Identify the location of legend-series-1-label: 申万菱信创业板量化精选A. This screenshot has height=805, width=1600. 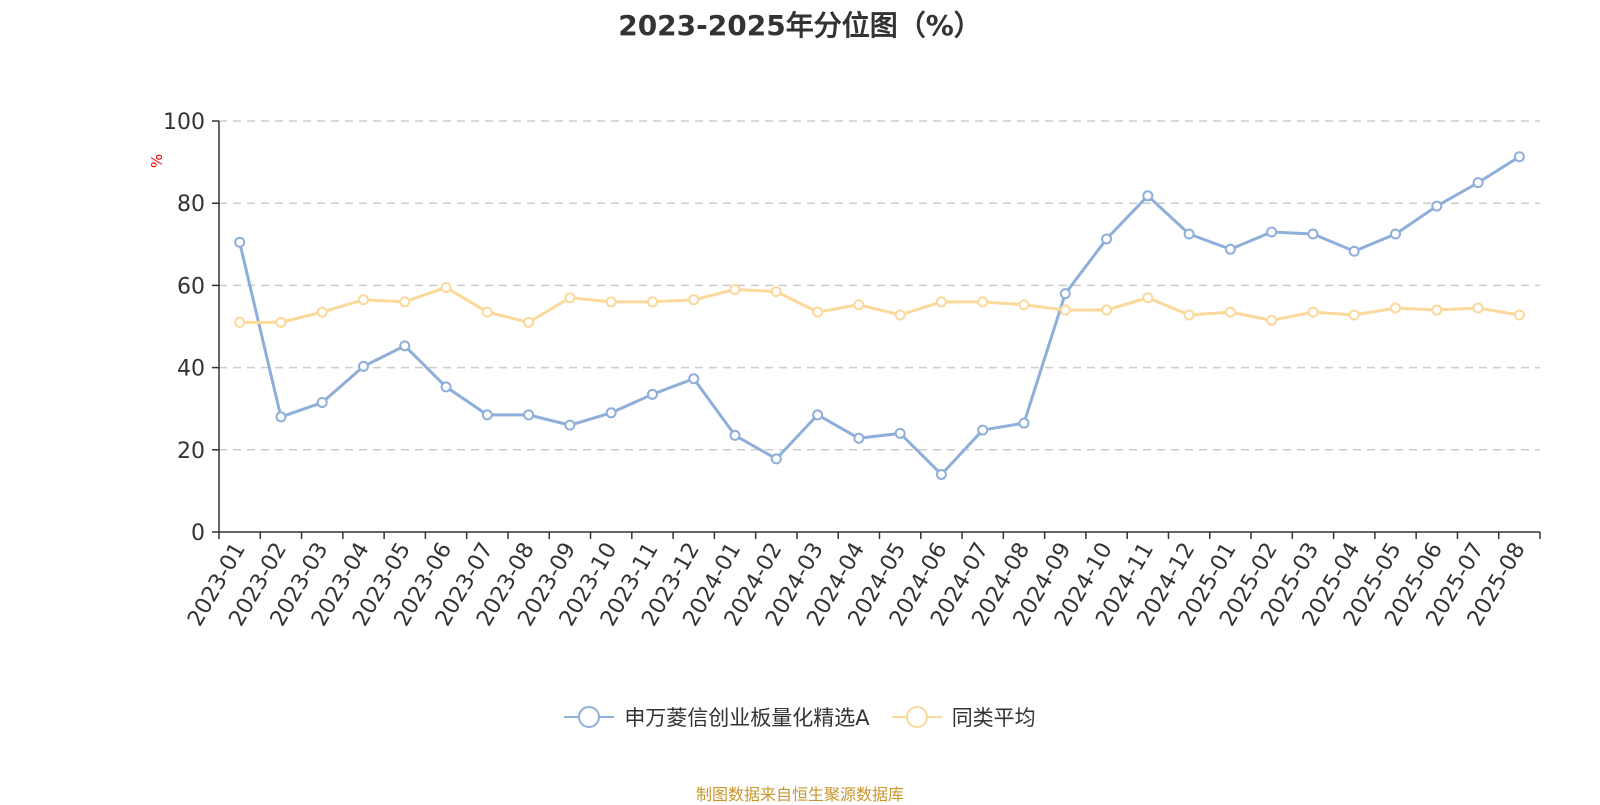
(747, 718).